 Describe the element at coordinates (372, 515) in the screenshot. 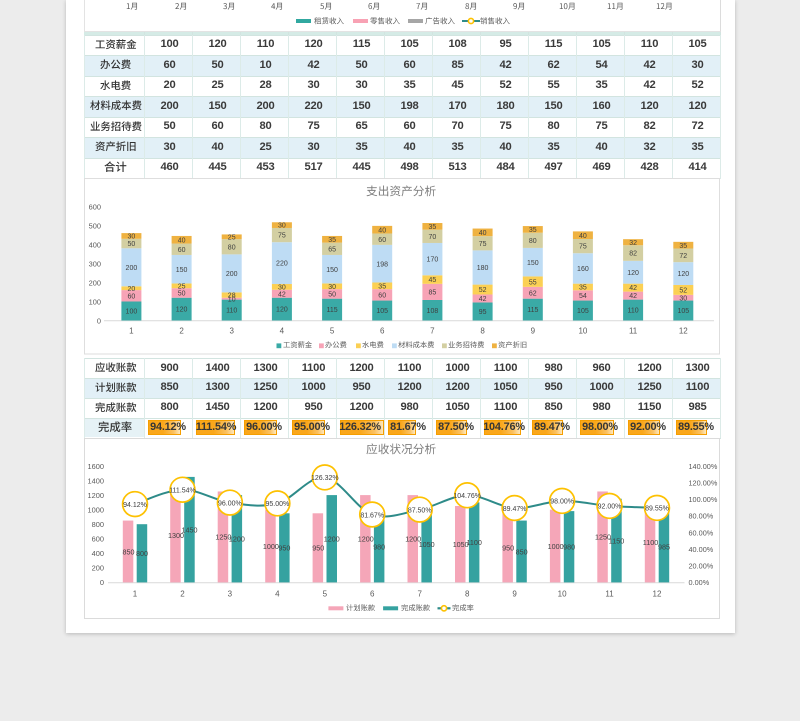

I see `svg-text: 81.67%` at that location.